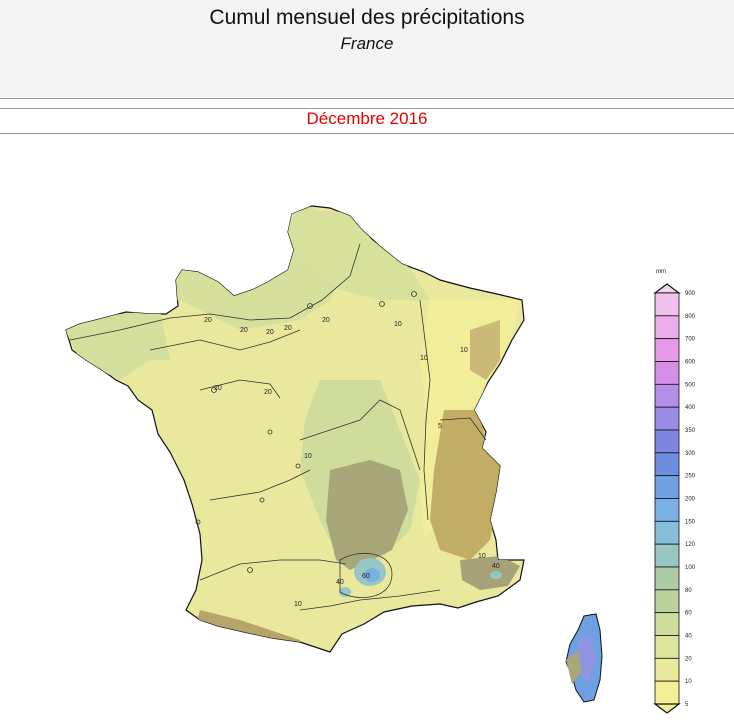  What do you see at coordinates (687, 705) in the screenshot?
I see `legend-tick-label: 5` at bounding box center [687, 705].